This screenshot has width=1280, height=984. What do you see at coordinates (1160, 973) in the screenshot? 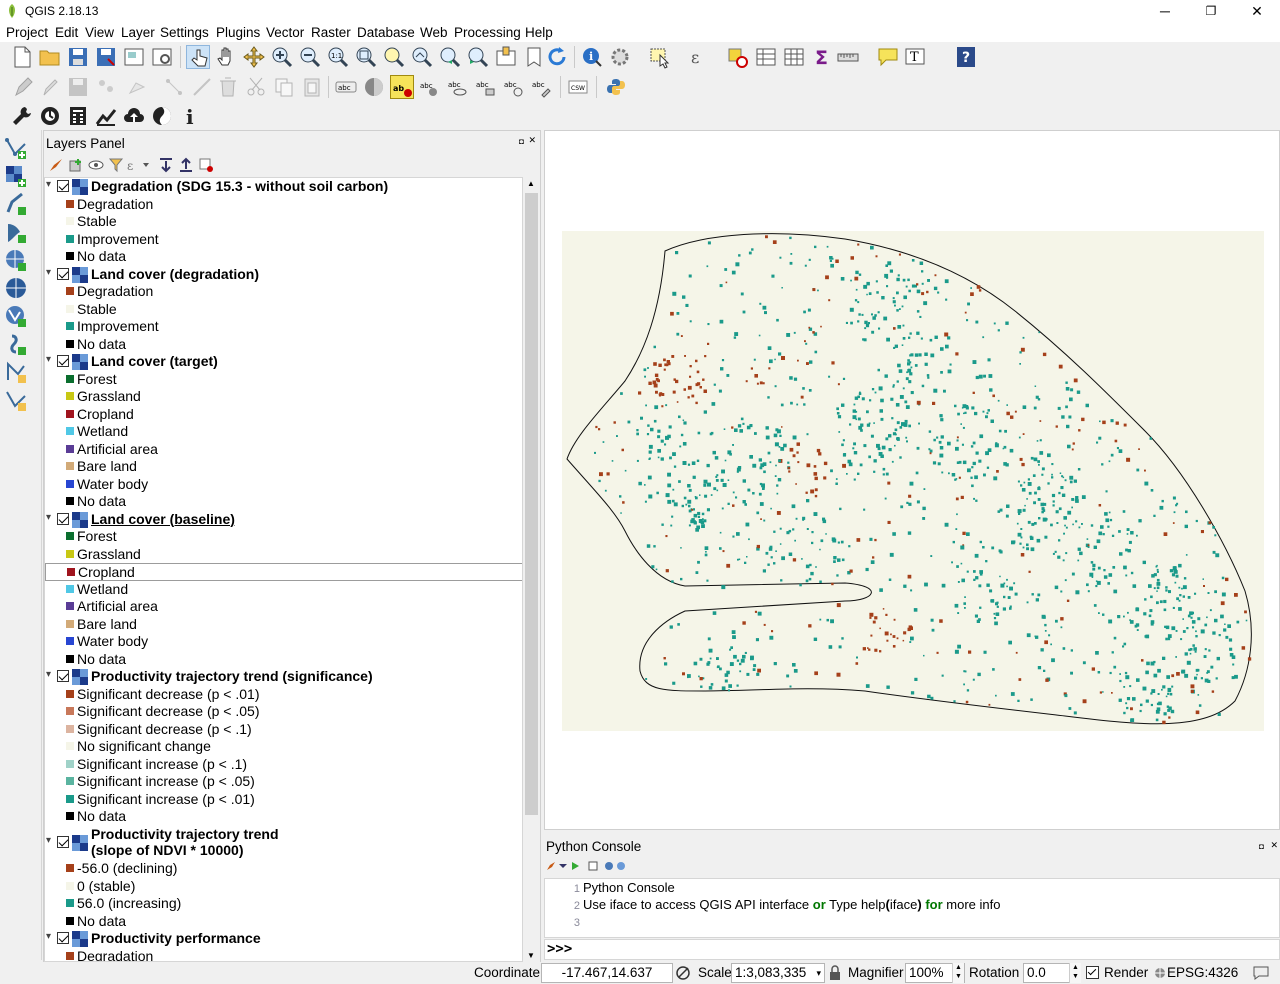
I see `crs-globe-icon` at bounding box center [1160, 973].